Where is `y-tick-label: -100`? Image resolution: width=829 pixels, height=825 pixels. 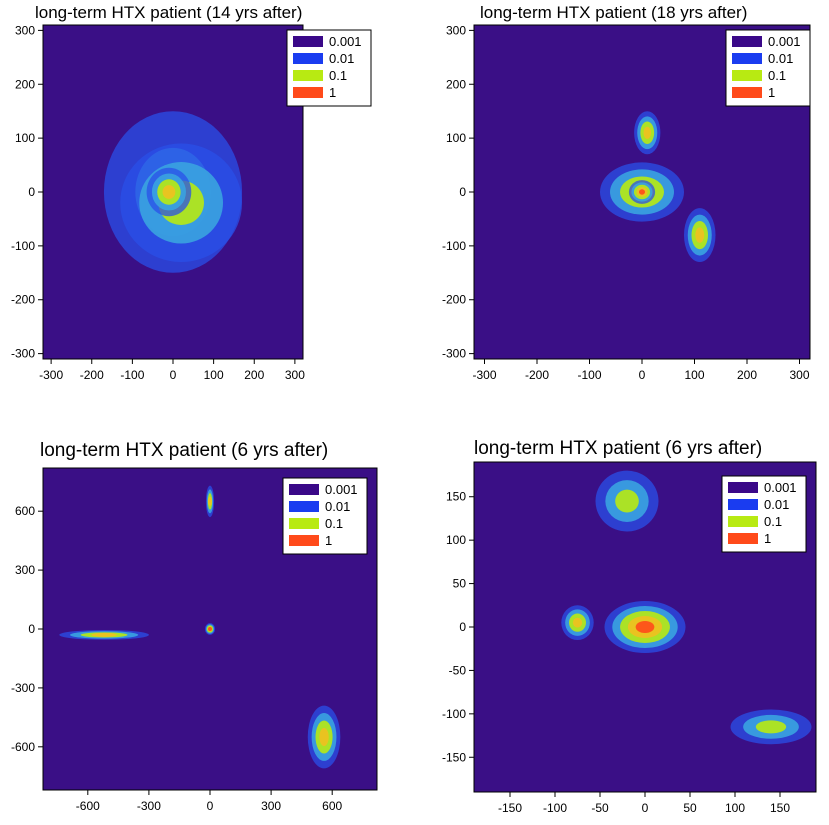 y-tick-label: -100 is located at coordinates (454, 714).